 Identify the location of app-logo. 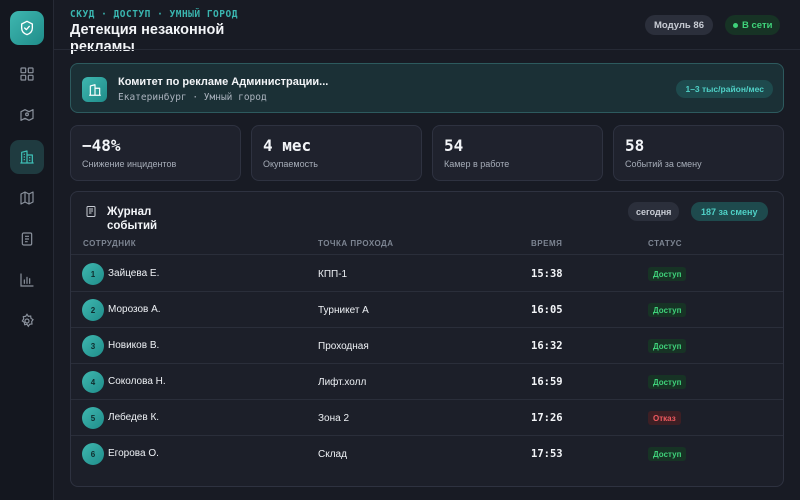
(27, 28).